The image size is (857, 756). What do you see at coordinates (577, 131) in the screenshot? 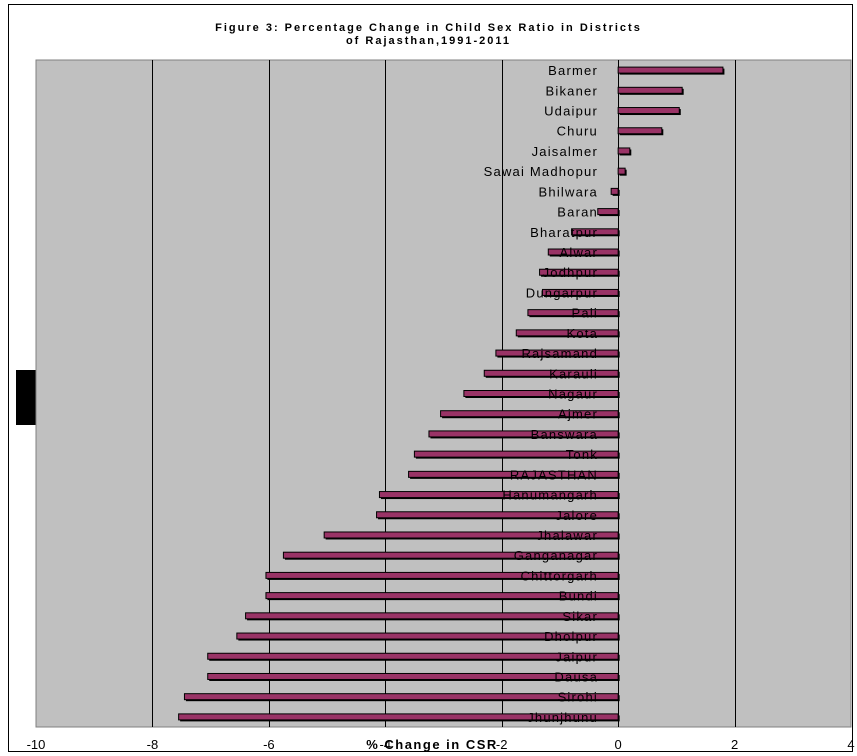
I see `category-label: Churu` at bounding box center [577, 131].